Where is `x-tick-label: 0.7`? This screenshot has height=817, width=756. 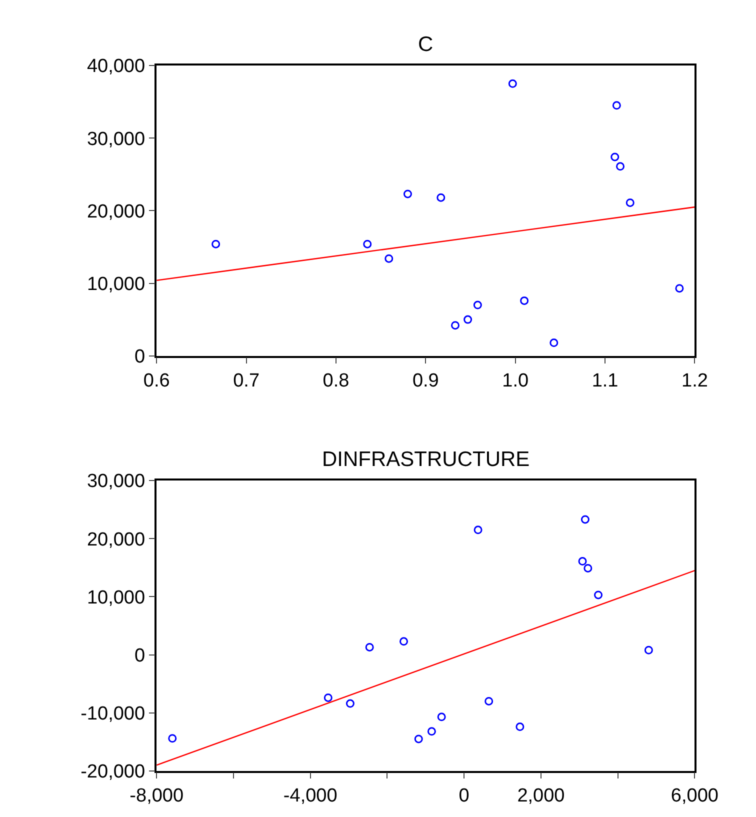
x-tick-label: 0.7 is located at coordinates (246, 381).